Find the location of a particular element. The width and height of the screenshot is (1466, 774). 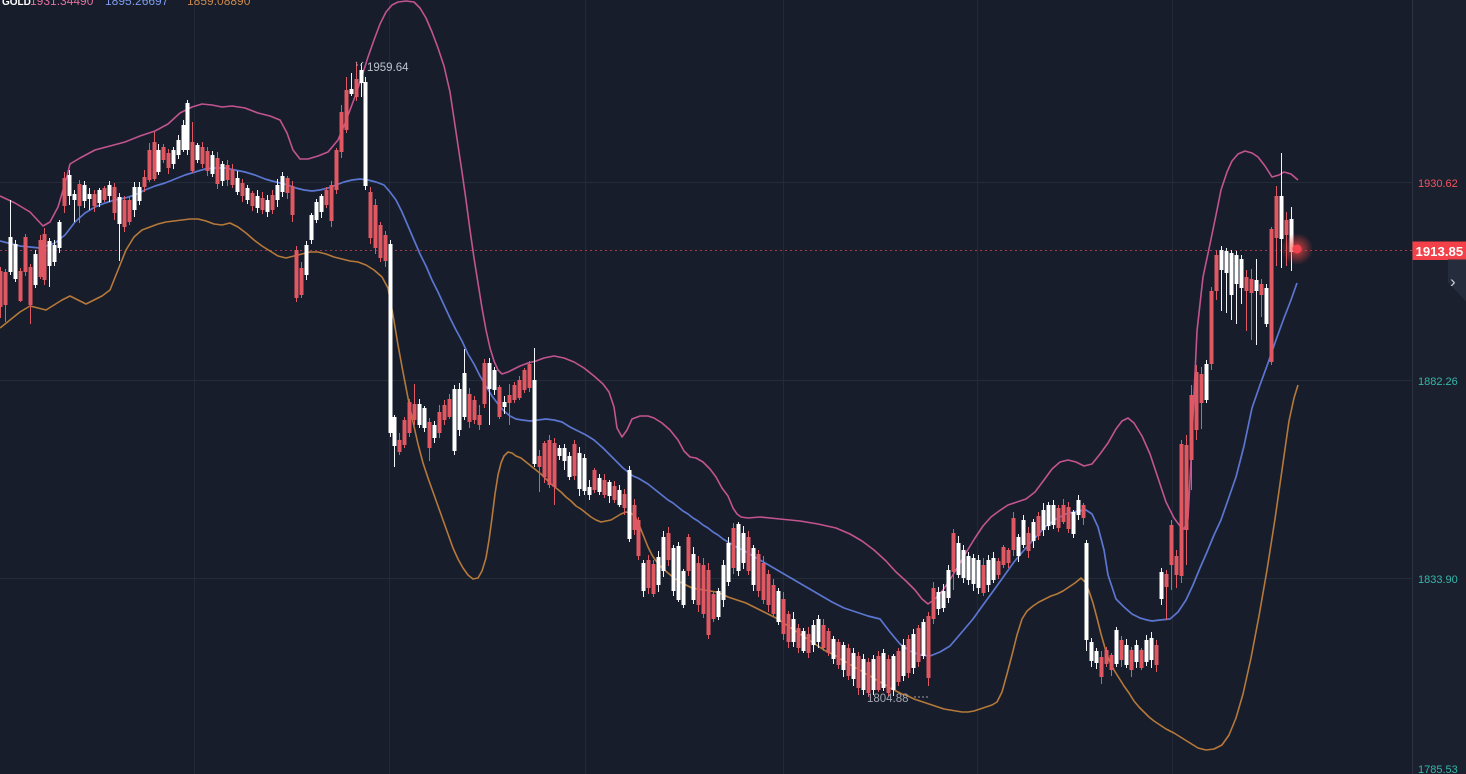

svg-text: 1882.26 is located at coordinates (1438, 382).